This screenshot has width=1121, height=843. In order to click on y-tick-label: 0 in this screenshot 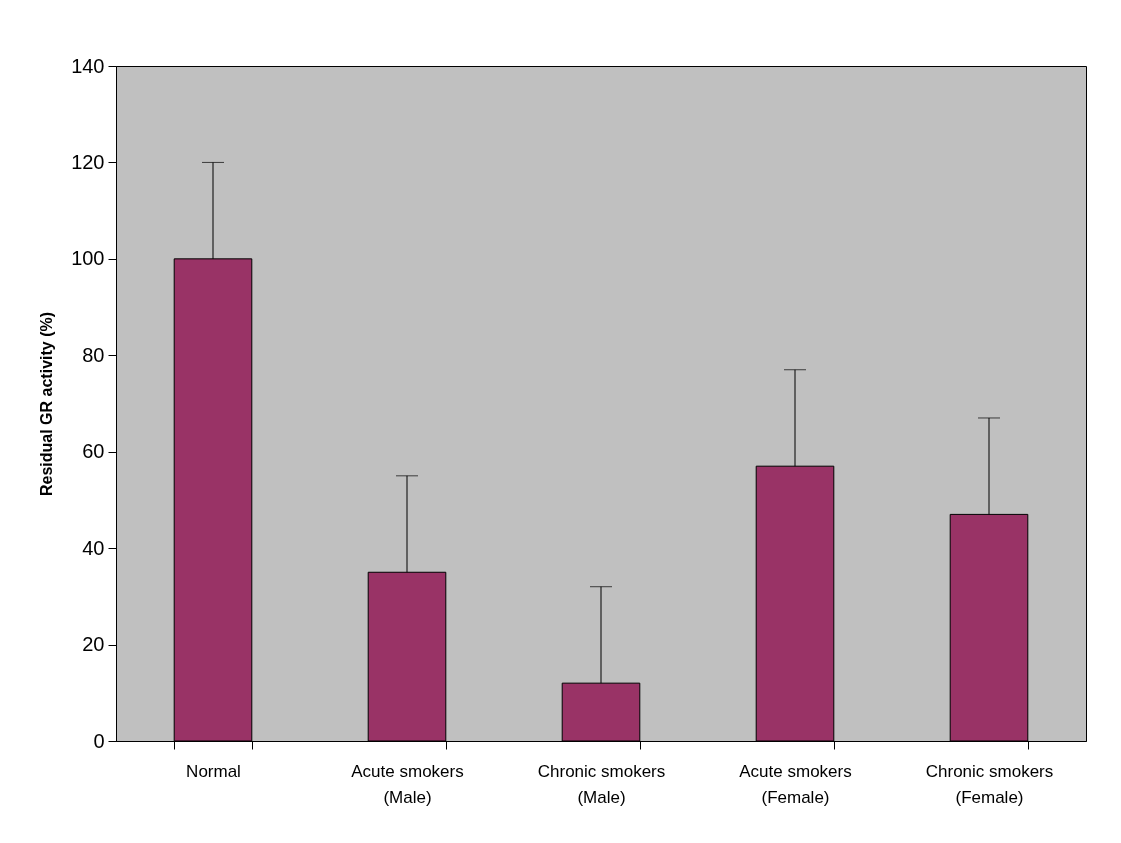, I will do `click(99, 740)`.